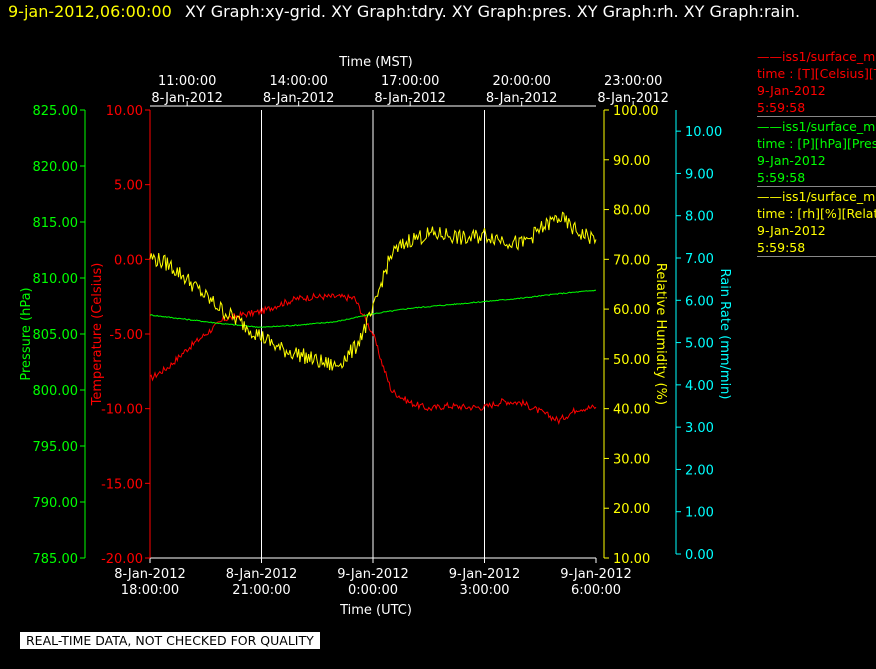 The image size is (876, 669). Describe the element at coordinates (699, 174) in the screenshot. I see `rain-tick-label: 9.00` at that location.